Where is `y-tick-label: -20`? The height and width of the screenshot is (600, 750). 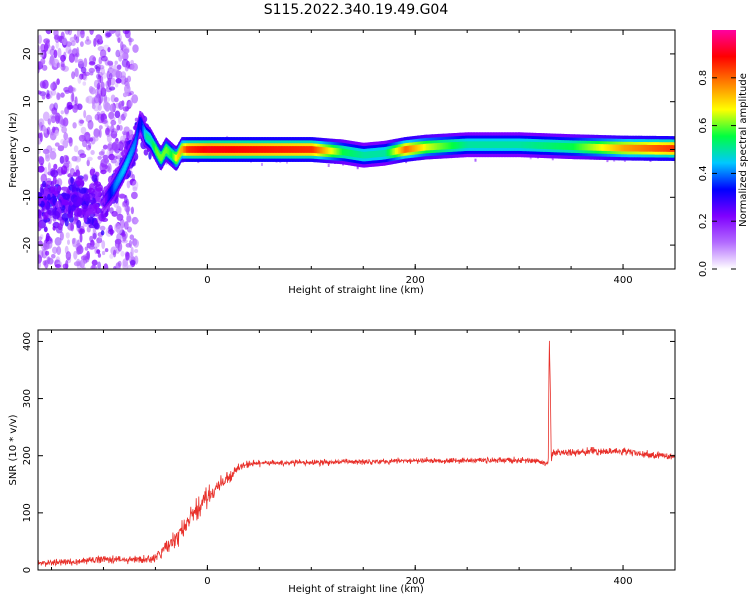
y-tick-label: -20 is located at coordinates (27, 245).